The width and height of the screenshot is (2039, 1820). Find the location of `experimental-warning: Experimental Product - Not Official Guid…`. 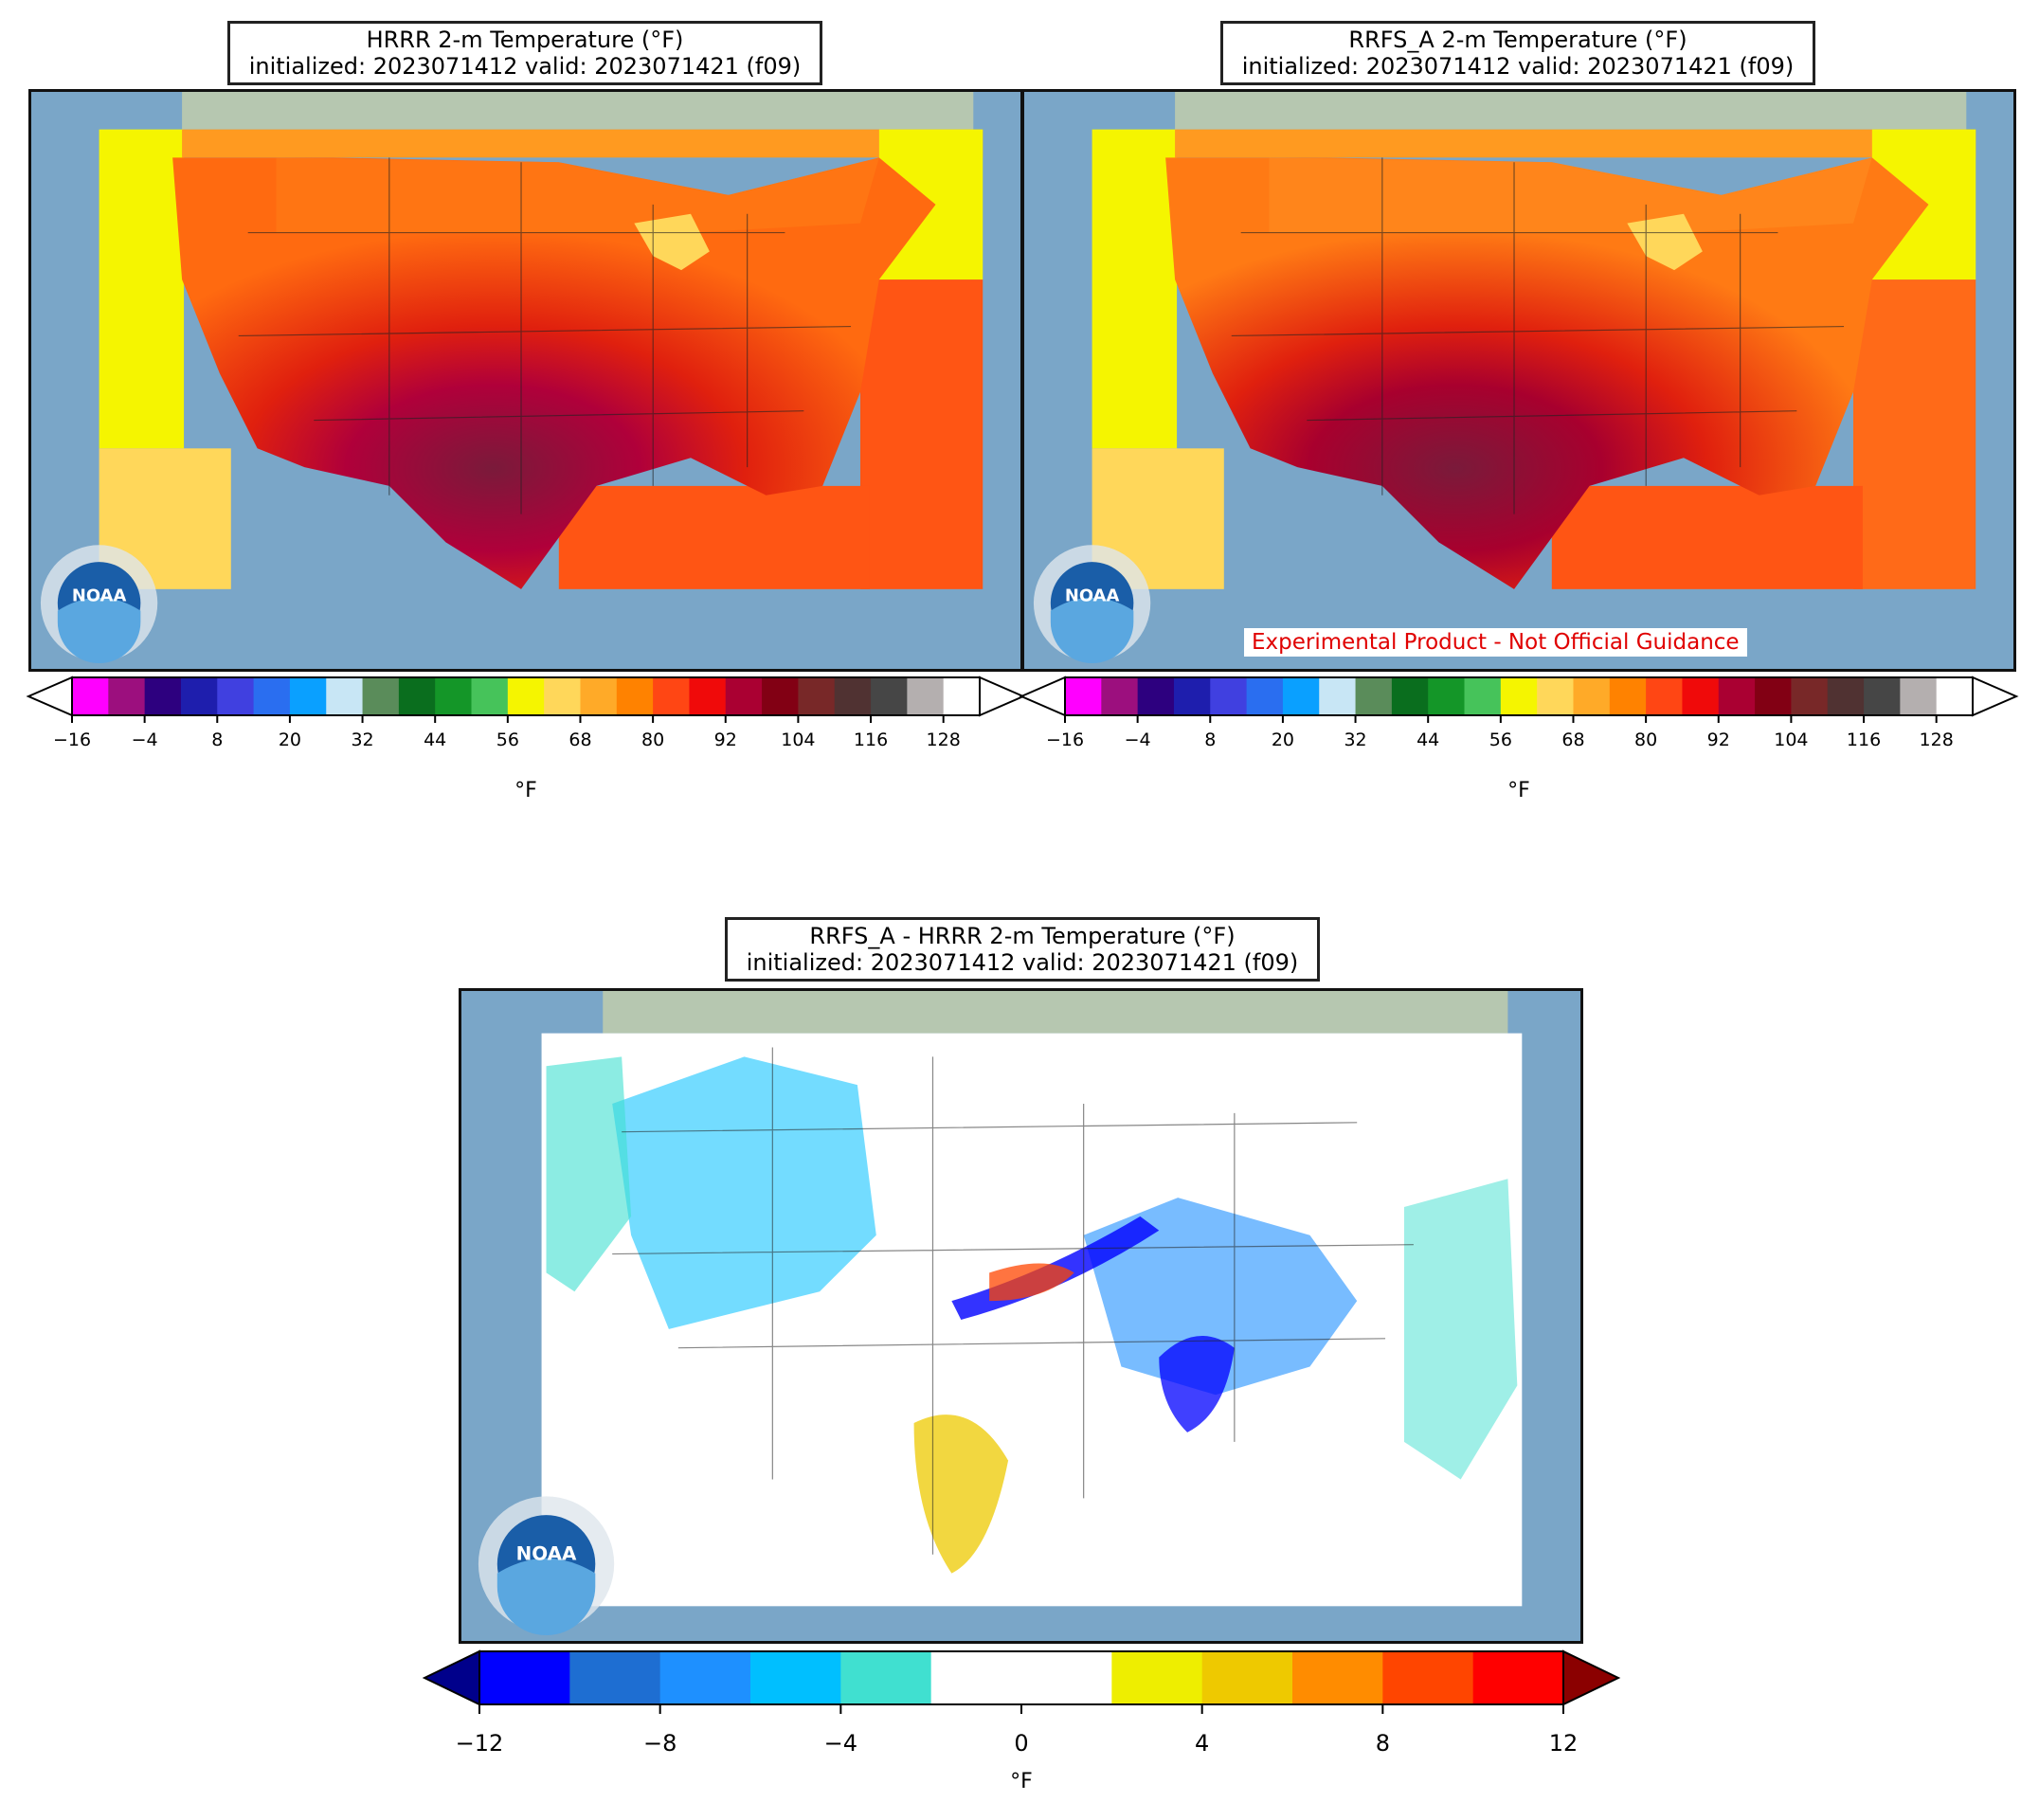

experimental-warning: Experimental Product - Not Official Guid… is located at coordinates (1495, 642).